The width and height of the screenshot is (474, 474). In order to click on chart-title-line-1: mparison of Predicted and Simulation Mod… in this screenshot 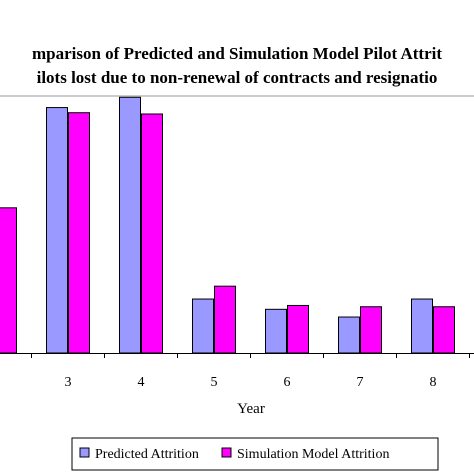, I will do `click(237, 53)`.